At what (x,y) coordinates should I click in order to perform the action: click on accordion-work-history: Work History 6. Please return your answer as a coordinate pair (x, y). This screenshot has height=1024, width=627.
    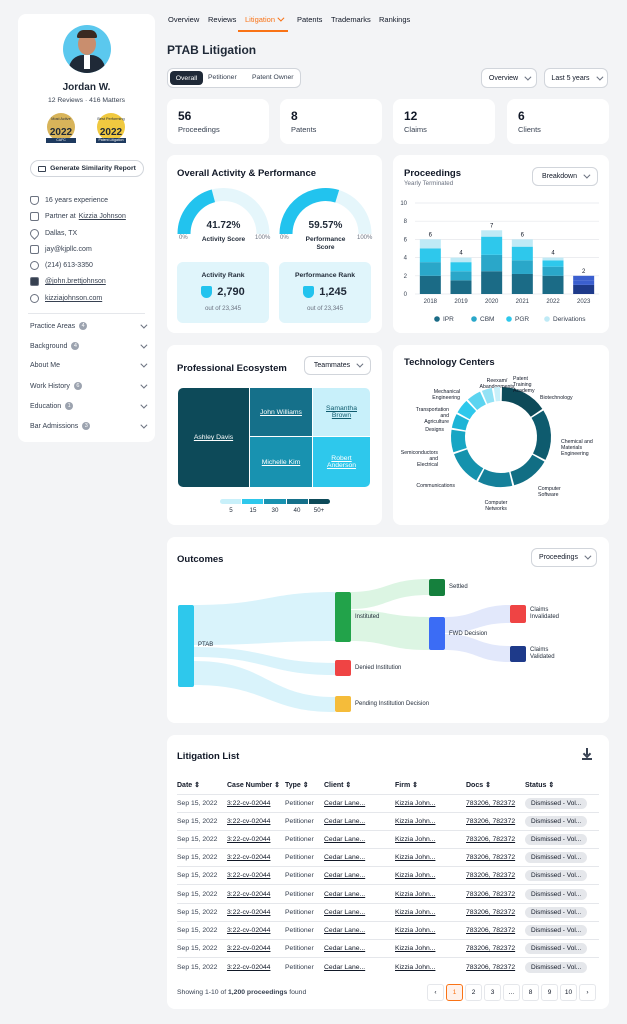
    Looking at the image, I should click on (89, 385).